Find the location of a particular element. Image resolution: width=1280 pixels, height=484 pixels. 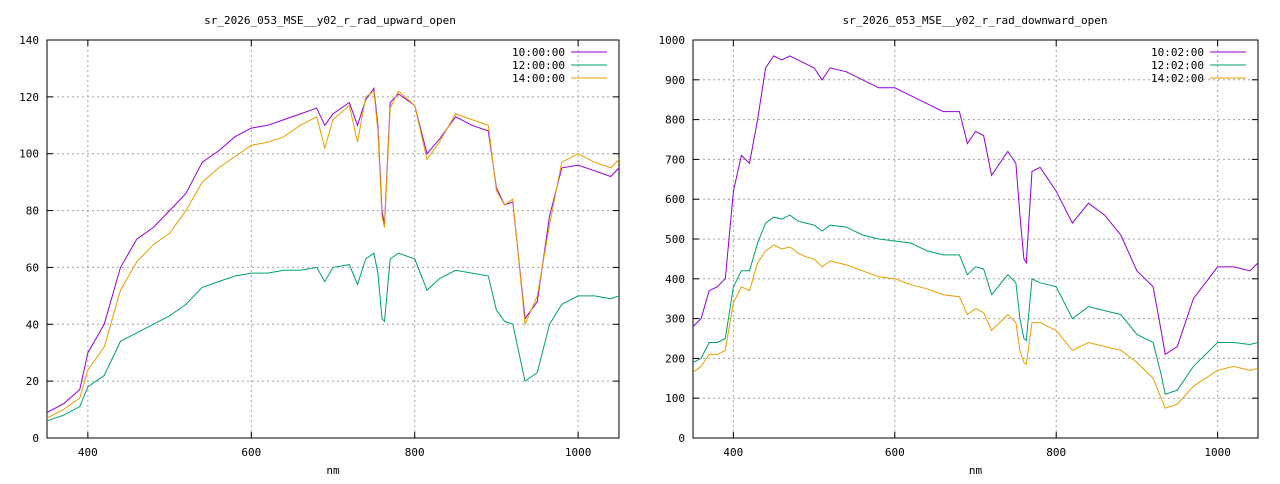

y-tick-label: 900 is located at coordinates (675, 80).